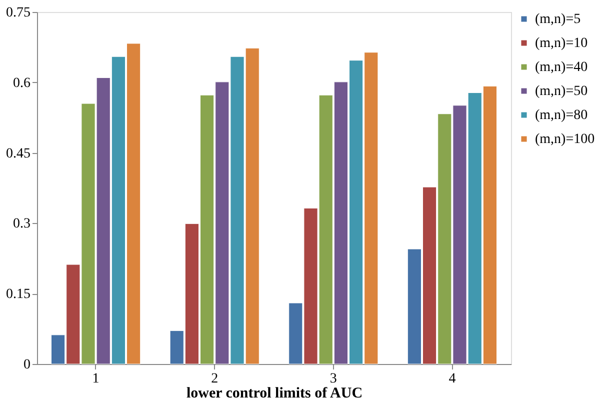  Describe the element at coordinates (21, 224) in the screenshot. I see `y-tick-label: 0.3` at that location.